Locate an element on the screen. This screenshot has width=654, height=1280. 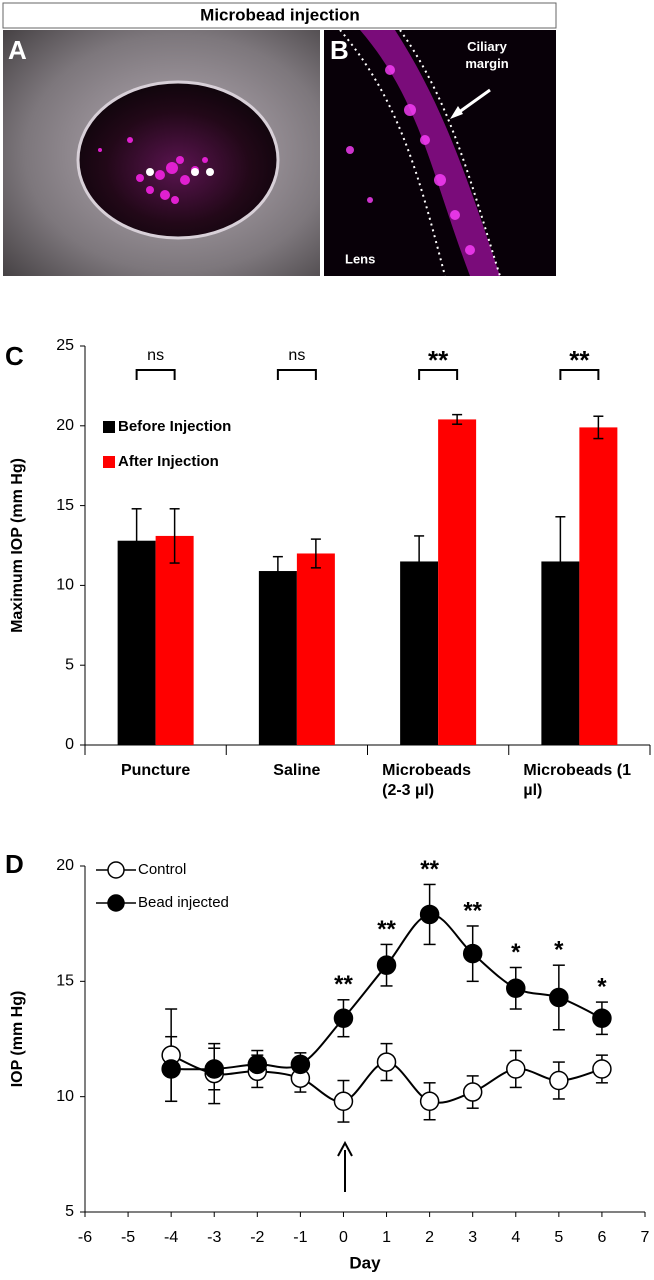
bead-band is located at coordinates (430, 153).